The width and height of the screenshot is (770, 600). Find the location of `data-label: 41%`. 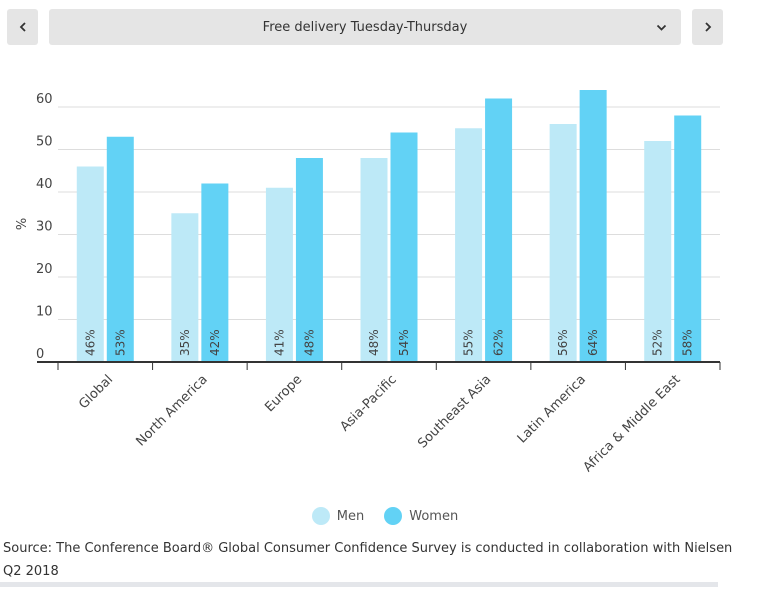

data-label: 41% is located at coordinates (279, 342).